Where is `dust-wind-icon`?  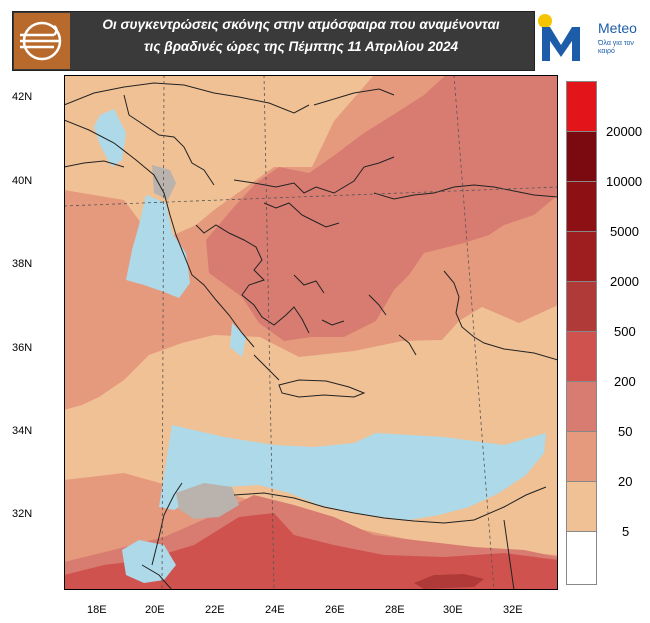
dust-wind-icon is located at coordinates (41, 41).